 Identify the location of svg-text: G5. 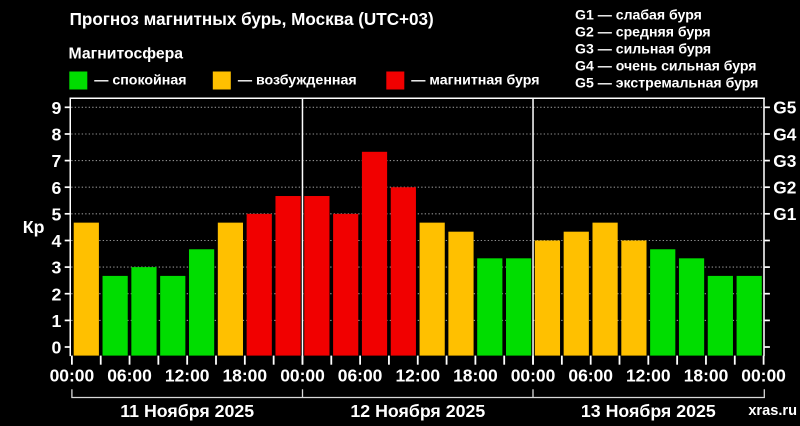
(784, 108).